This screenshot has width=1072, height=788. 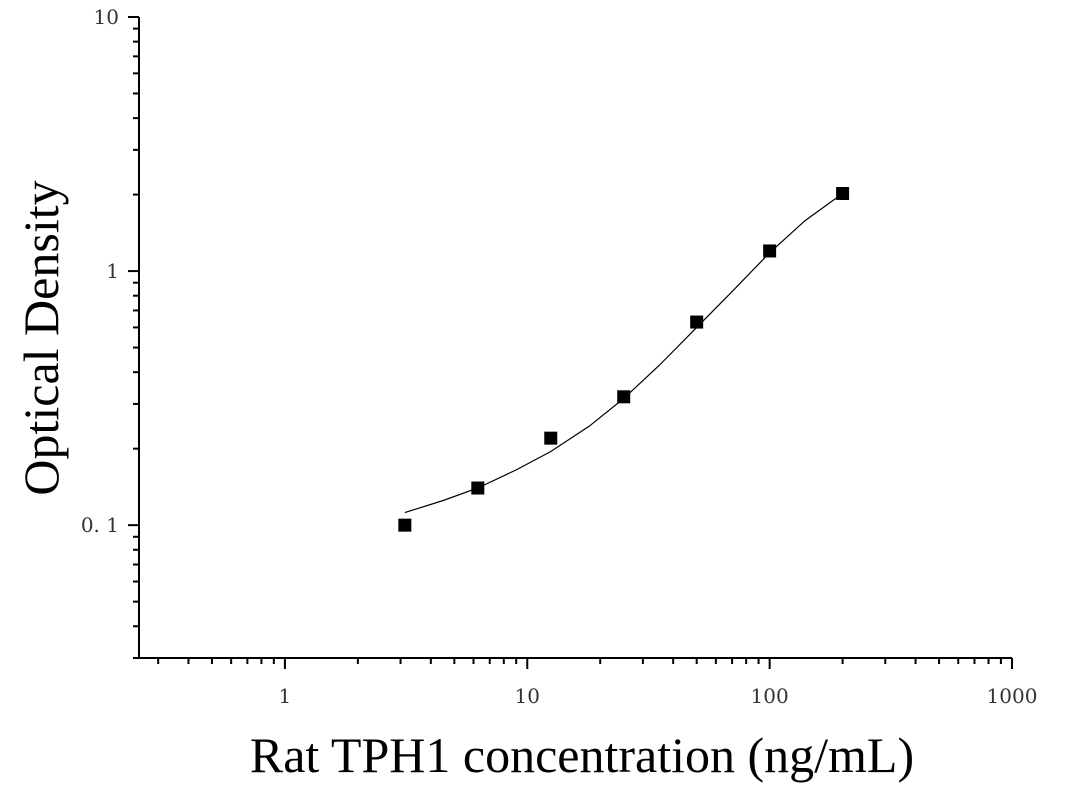 What do you see at coordinates (770, 696) in the screenshot?
I see `x-tick-label: 100` at bounding box center [770, 696].